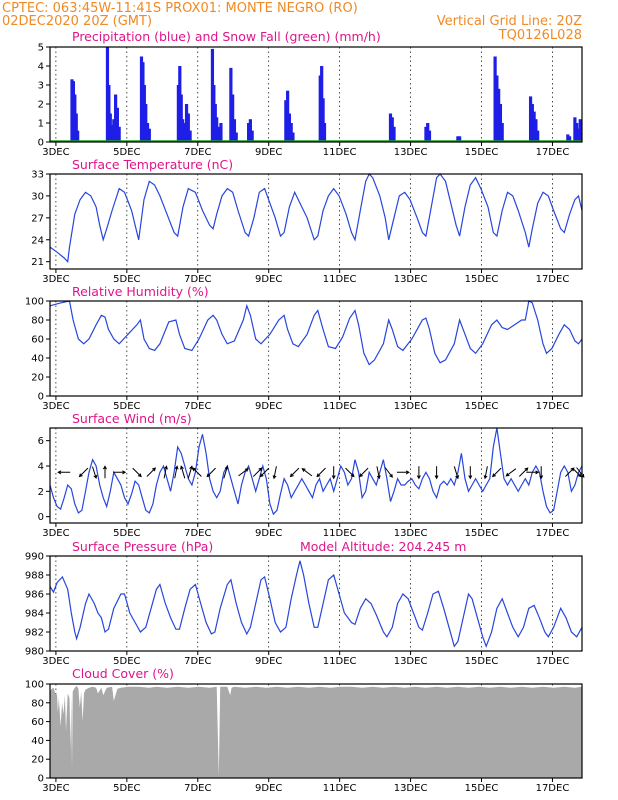 The width and height of the screenshot is (618, 800). Describe the element at coordinates (411, 406) in the screenshot. I see `rh-x-tick-label: 13DEC` at that location.